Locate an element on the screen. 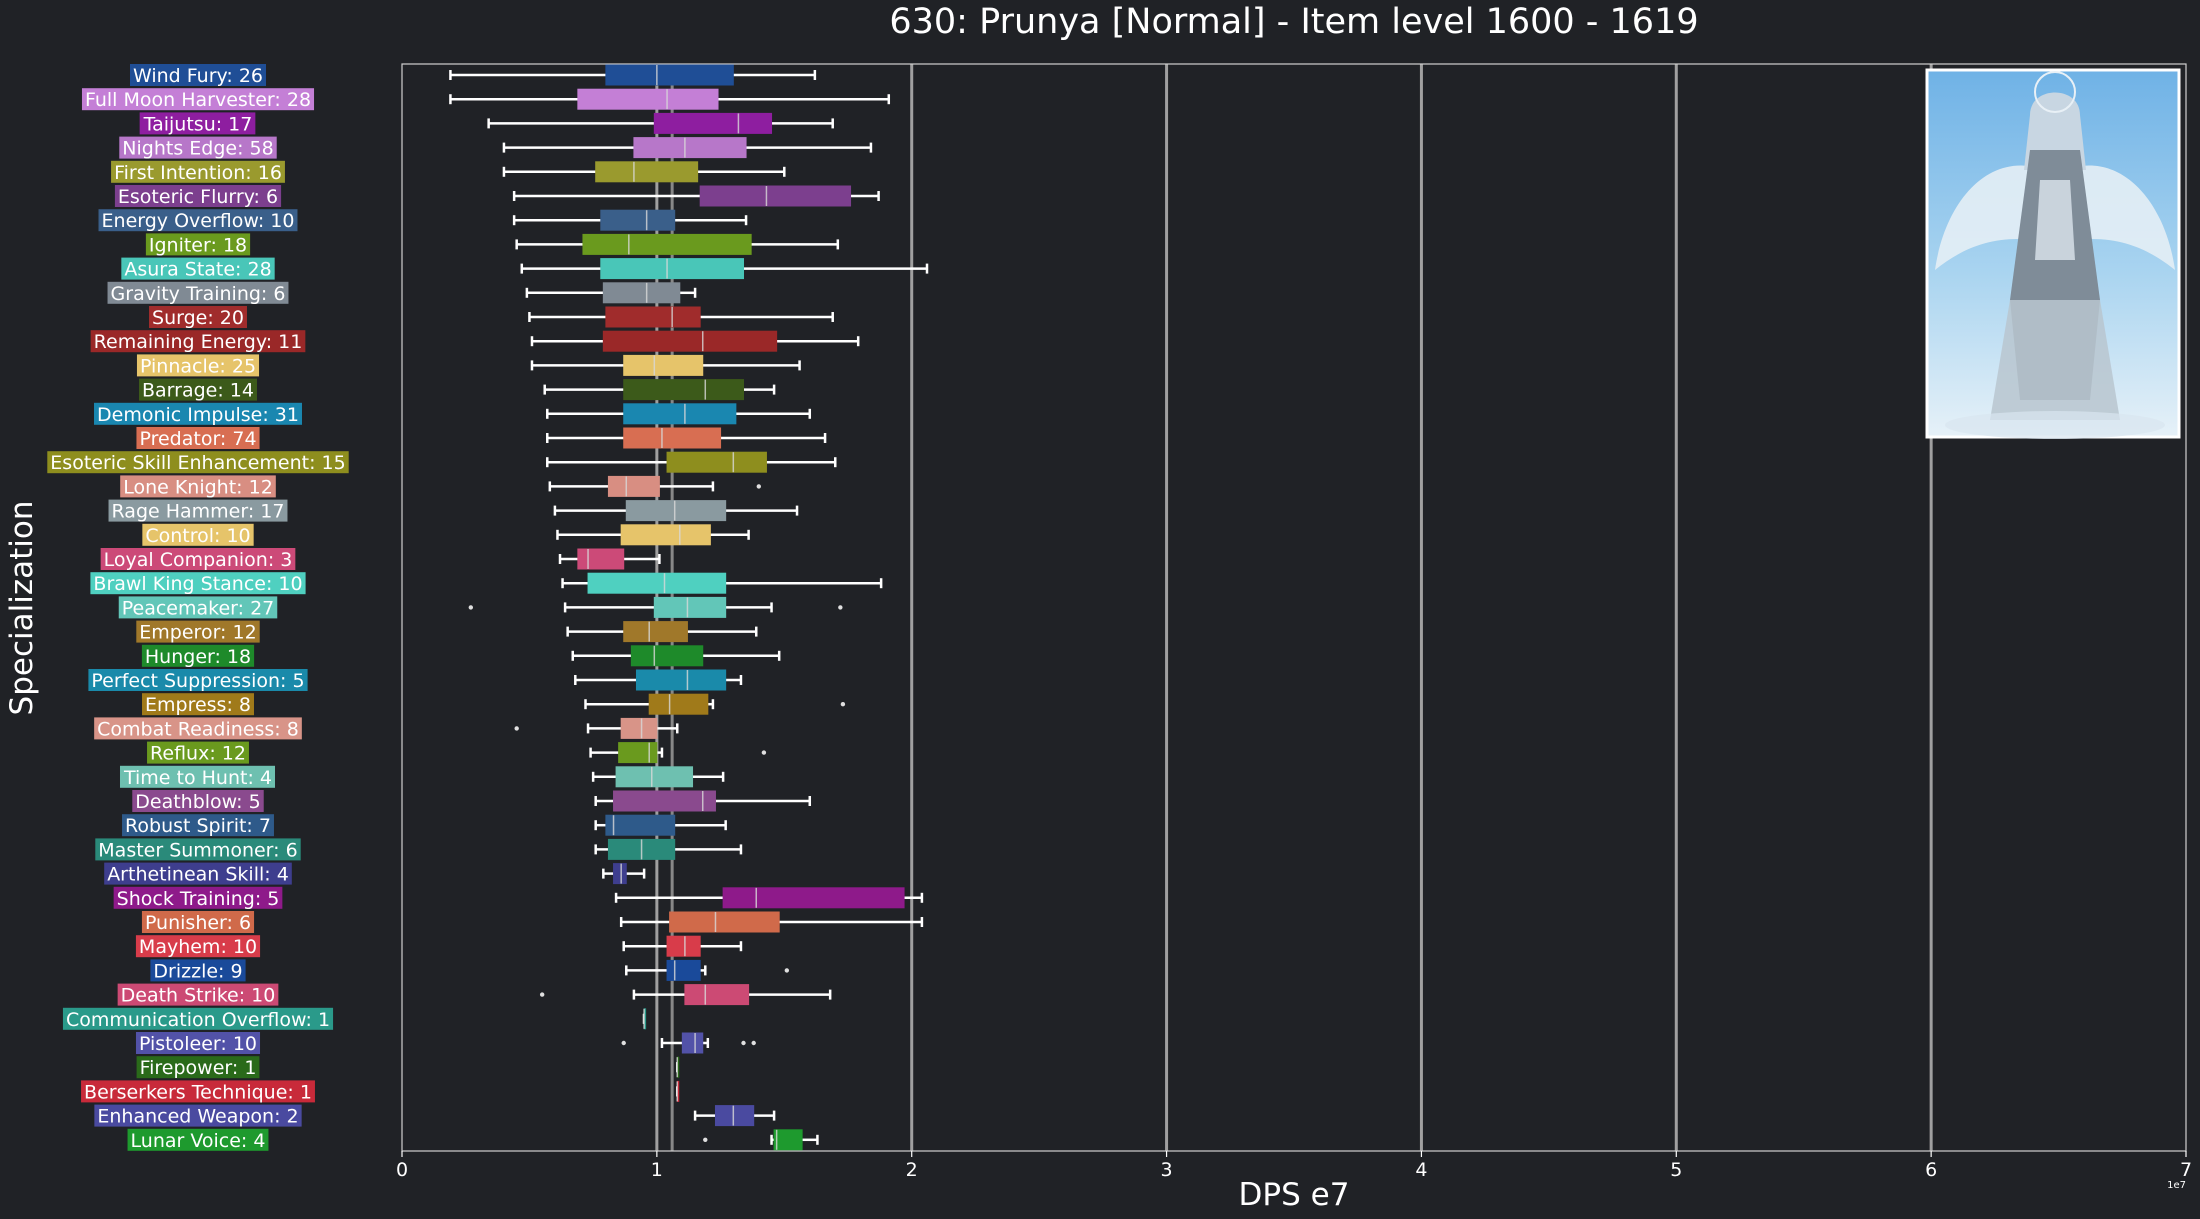 The width and height of the screenshot is (2200, 1219). category-label-text: Rage Hammer: 17 is located at coordinates (198, 512).